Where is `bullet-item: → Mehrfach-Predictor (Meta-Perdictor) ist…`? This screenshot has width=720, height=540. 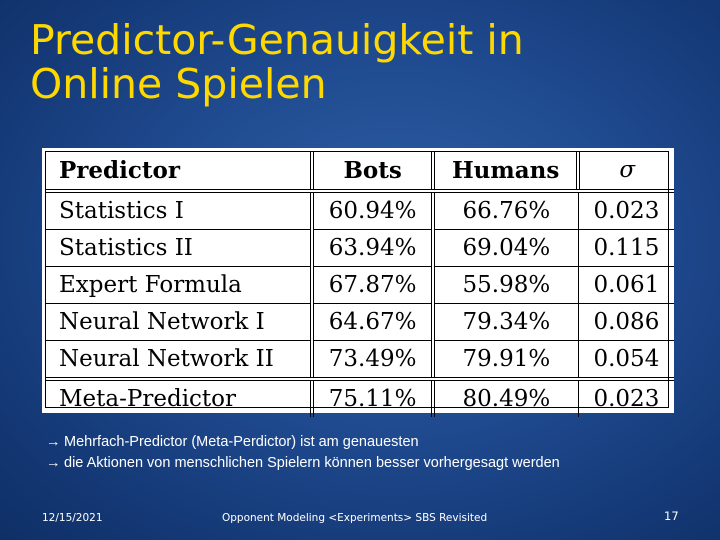 bullet-item: → Mehrfach-Predictor (Meta-Perdictor) ist… is located at coordinates (303, 442).